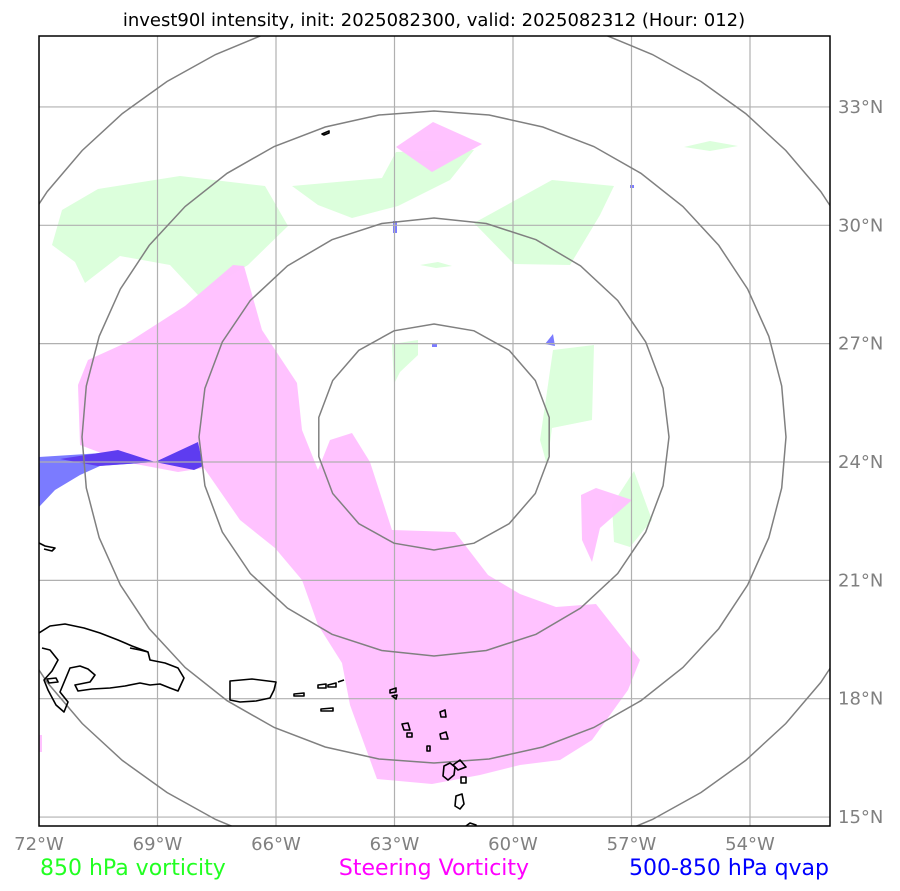  I want to click on y-axis-ticks: 33°N 30°N 27°N 24°N 21°N 18°N 15°N, so click(860, 462).